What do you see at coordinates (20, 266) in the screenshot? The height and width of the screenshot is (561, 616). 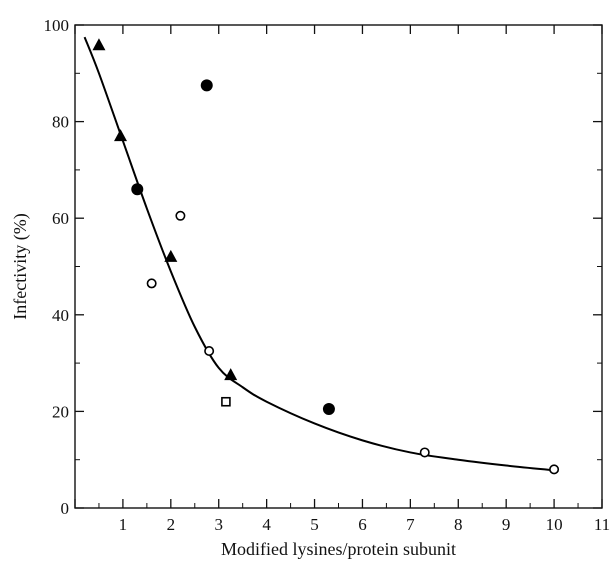 I see `y-axis-title: Infectivity (%)` at bounding box center [20, 266].